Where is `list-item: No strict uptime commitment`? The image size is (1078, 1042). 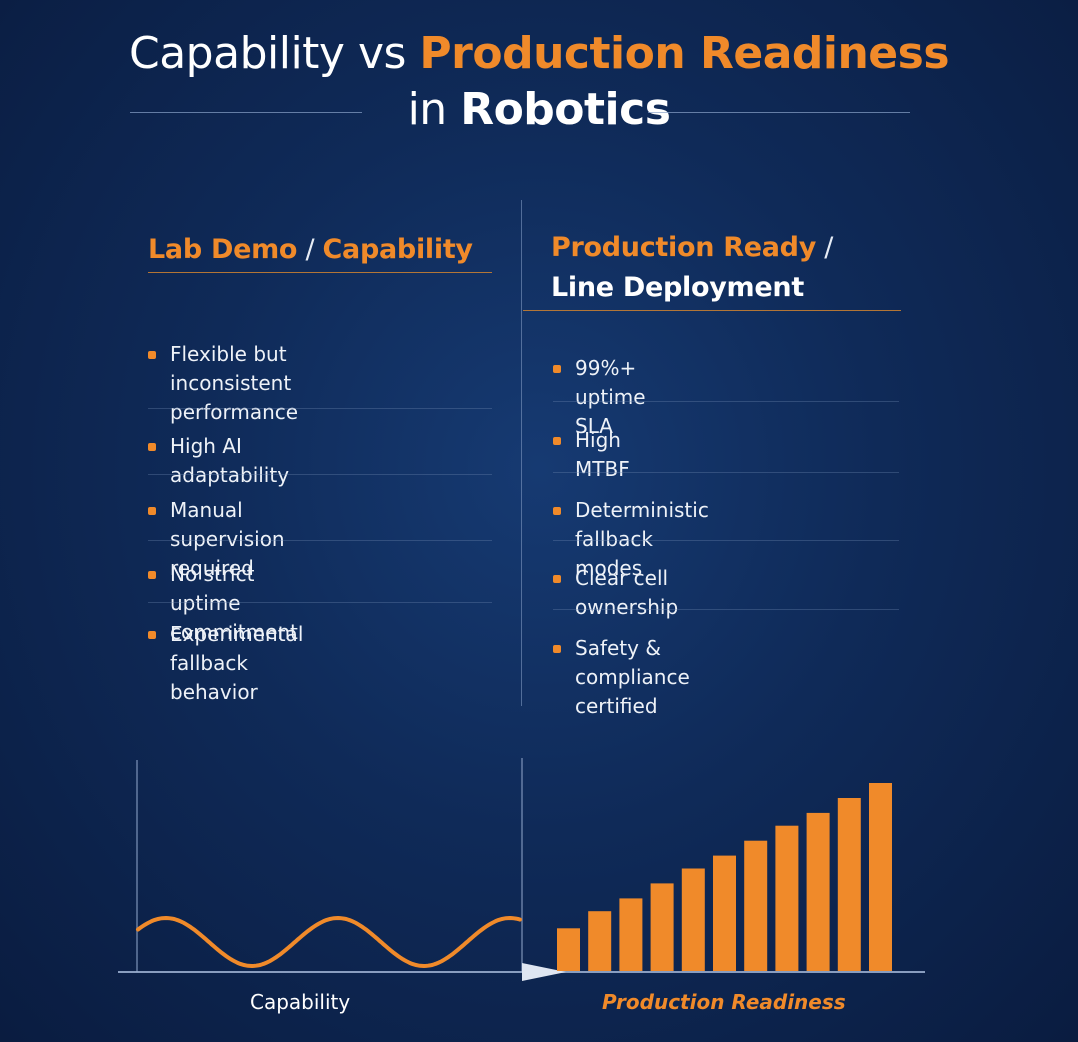
list-item: No strict uptime commitment is located at coordinates (223, 603).